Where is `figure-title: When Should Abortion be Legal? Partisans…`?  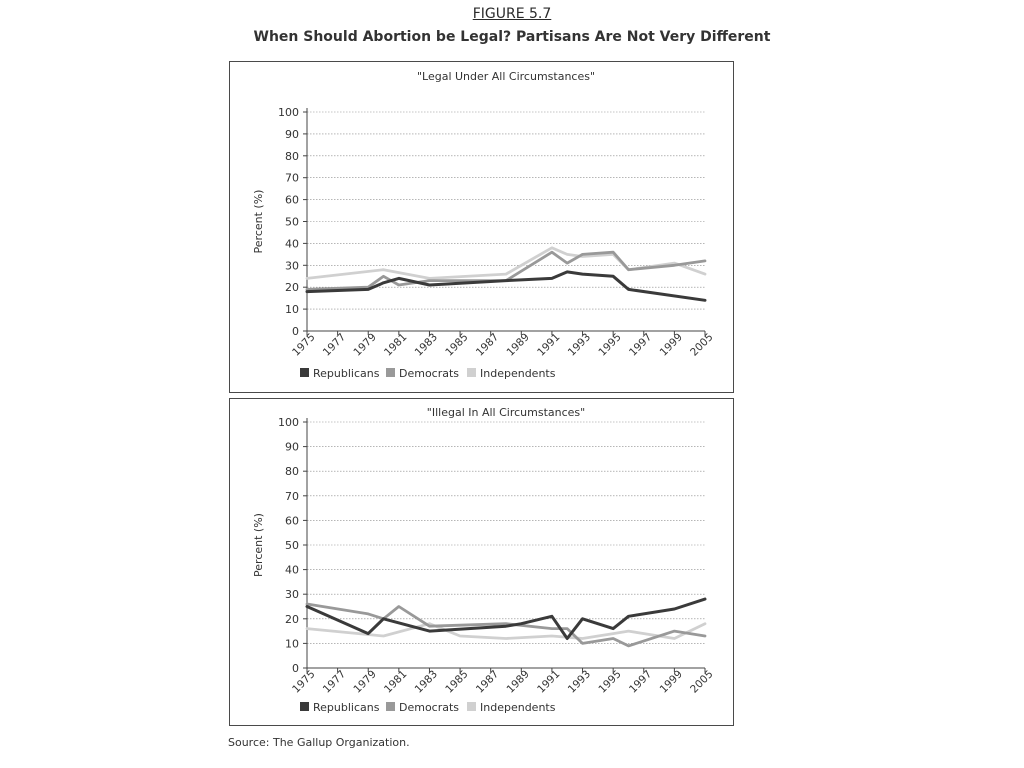
figure-title: When Should Abortion be Legal? Partisans… is located at coordinates (512, 37).